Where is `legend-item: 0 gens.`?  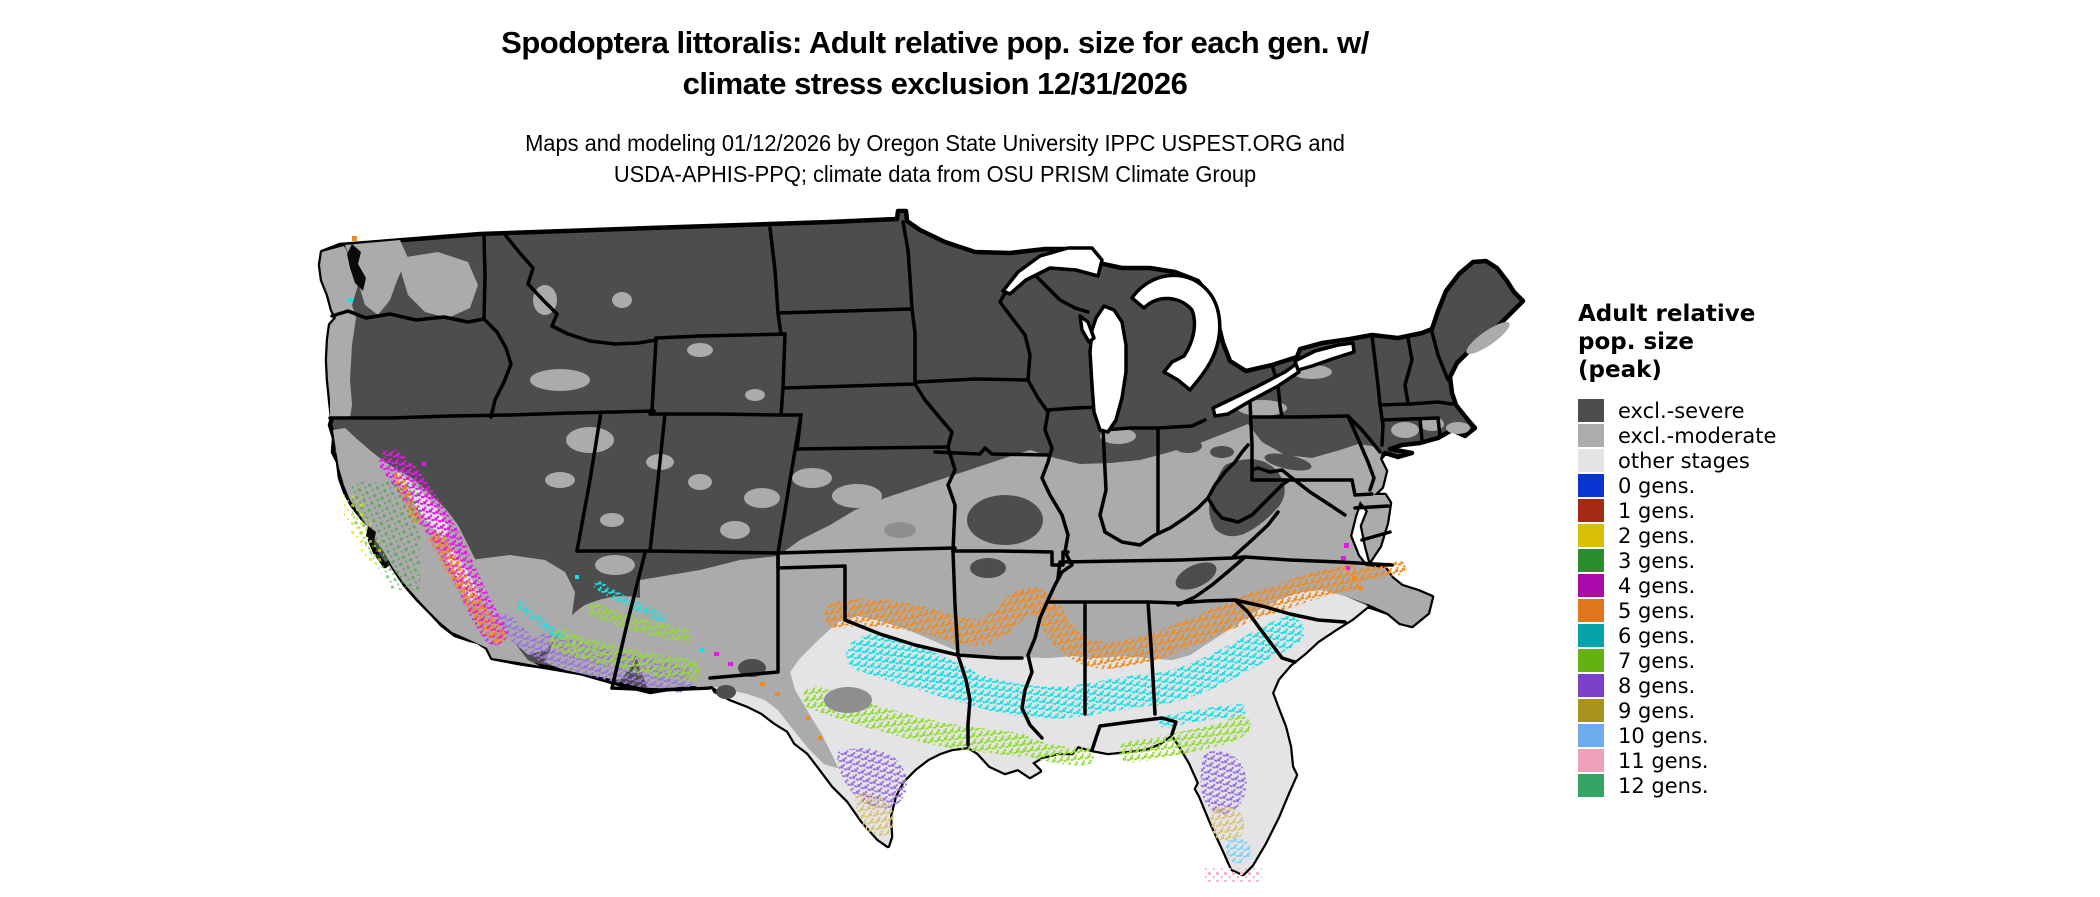 legend-item: 0 gens. is located at coordinates (1743, 485).